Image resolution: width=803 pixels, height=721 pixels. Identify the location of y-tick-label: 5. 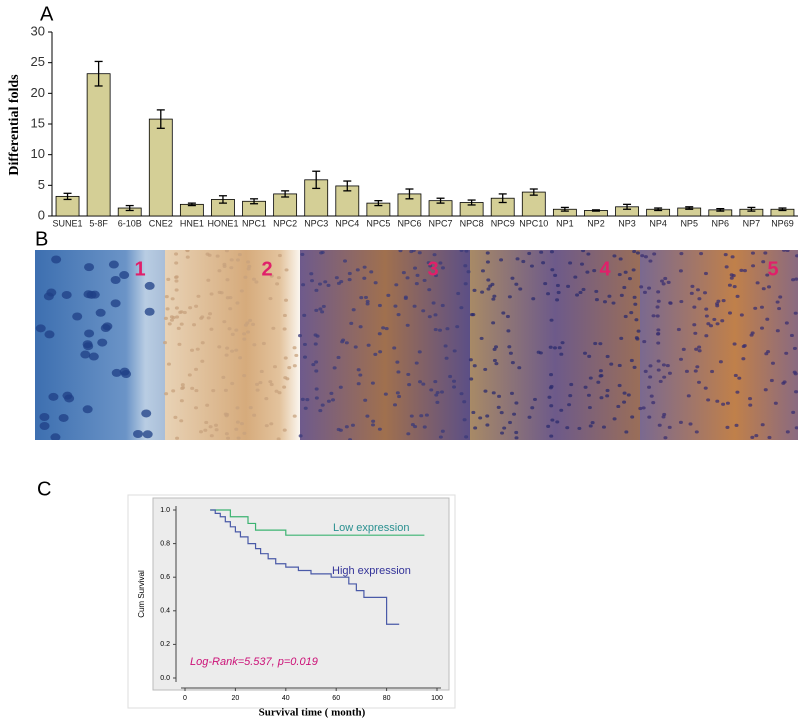
(41, 184).